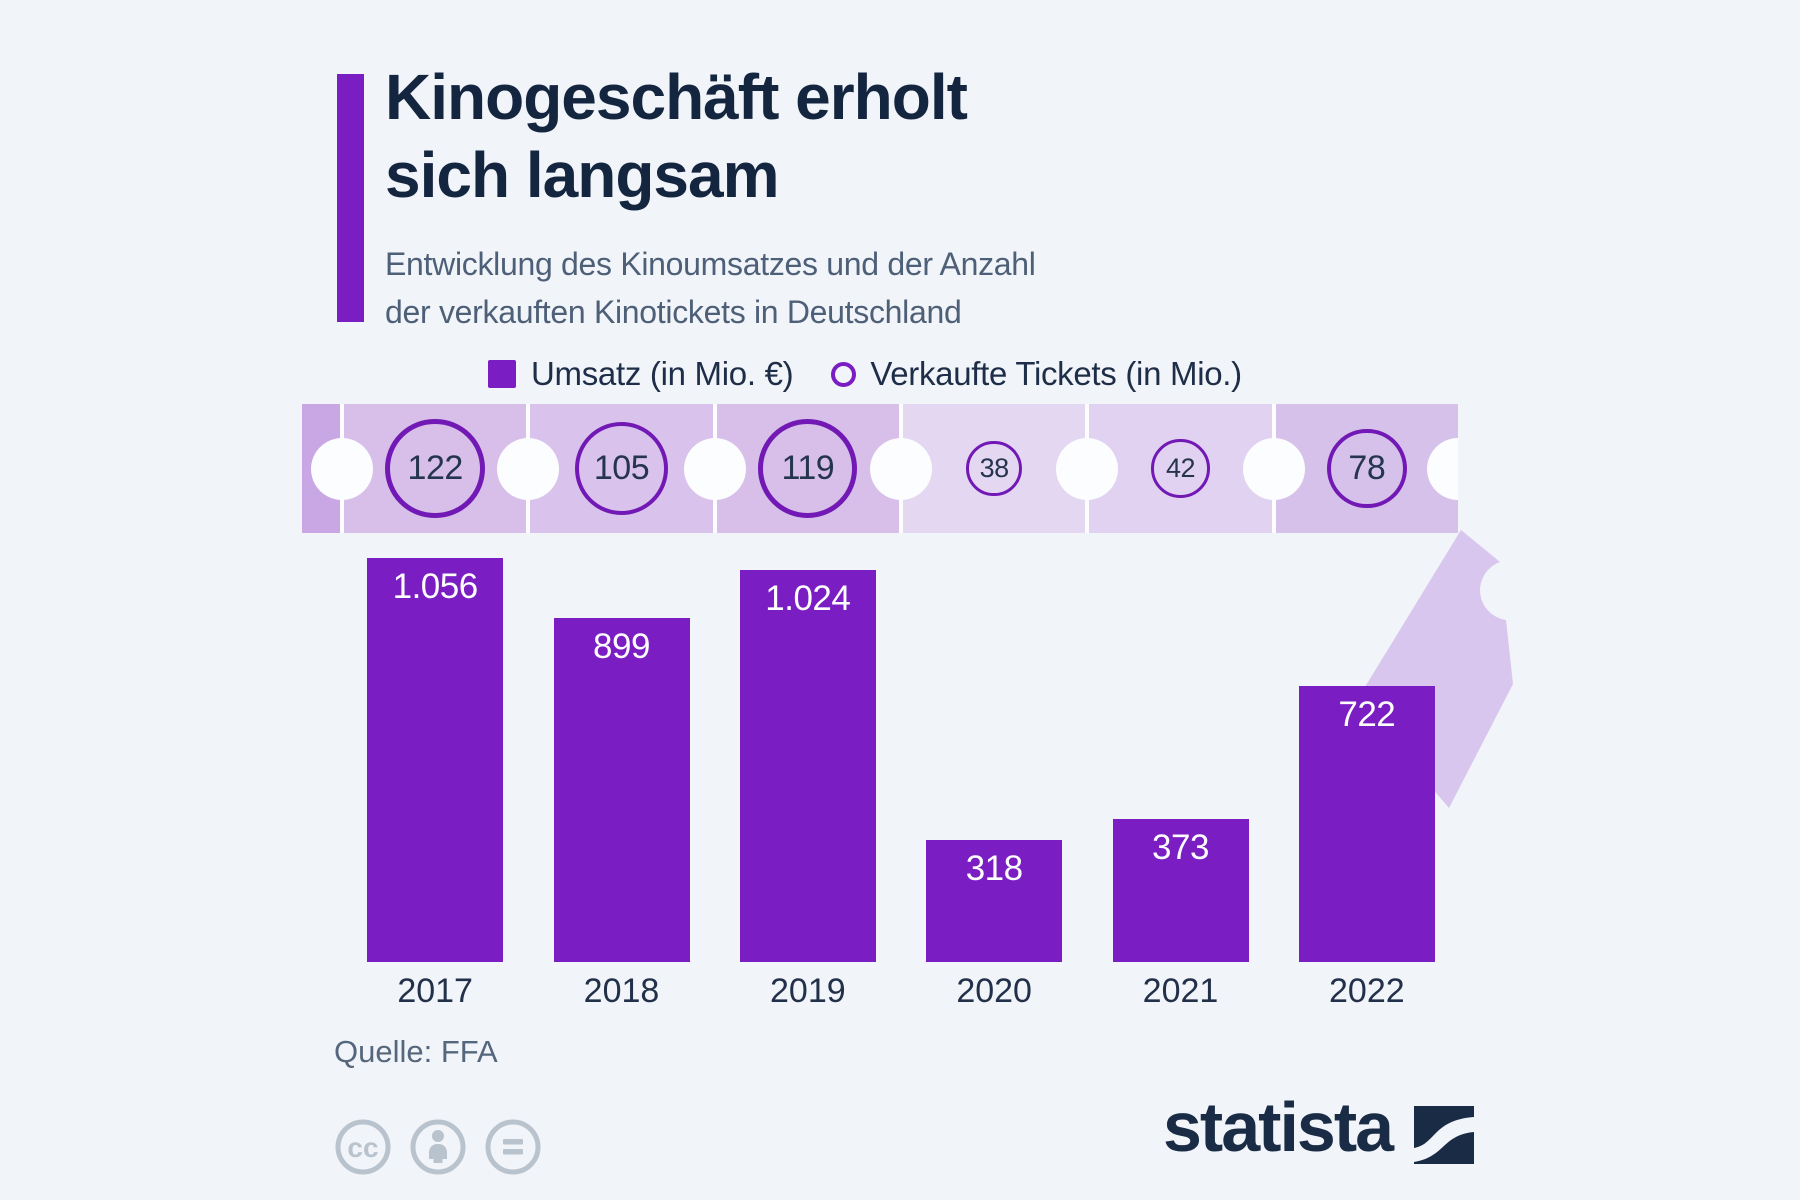  What do you see at coordinates (1056, 373) in the screenshot?
I see `tickets-legend-label: Verkaufte Tickets (in Mio.)` at bounding box center [1056, 373].